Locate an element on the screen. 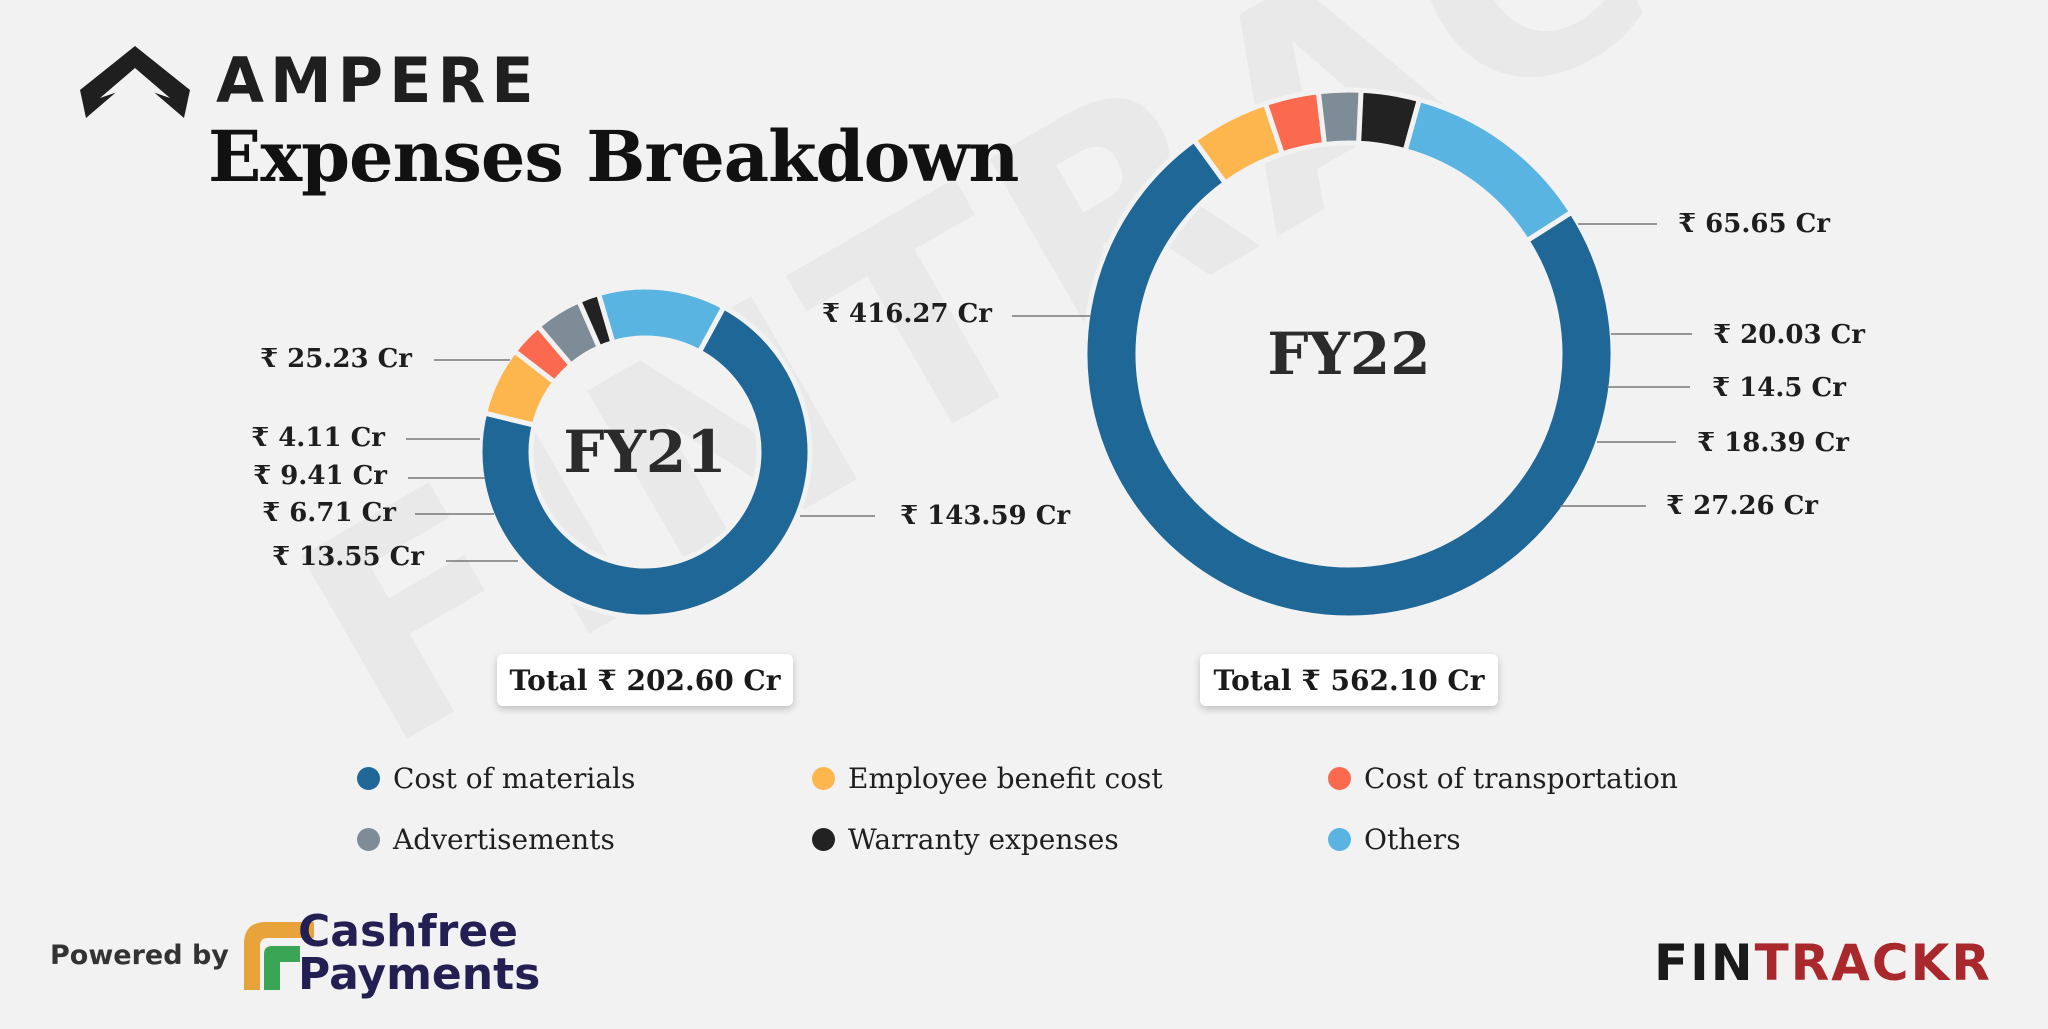 The image size is (2048, 1029). legend-item-employee-benefit-cost: Employee benefit cost is located at coordinates (987, 778).